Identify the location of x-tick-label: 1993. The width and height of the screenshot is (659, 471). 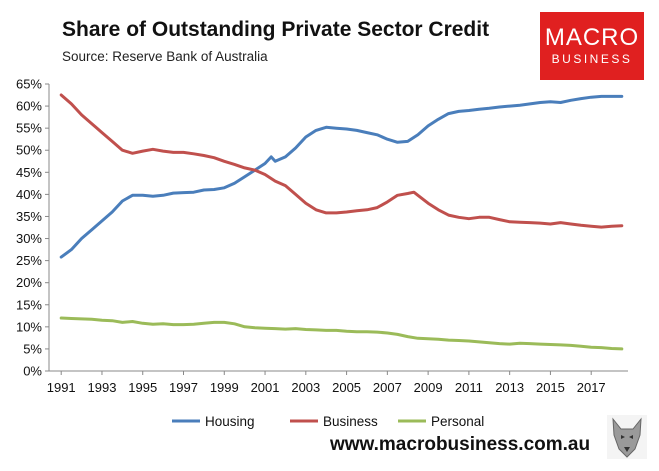
(102, 387).